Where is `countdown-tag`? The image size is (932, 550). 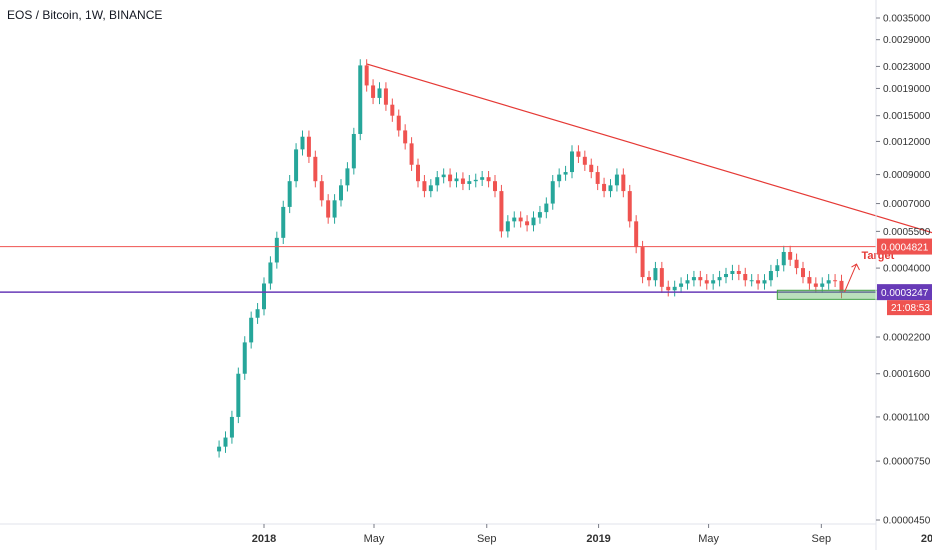 countdown-tag is located at coordinates (909, 308).